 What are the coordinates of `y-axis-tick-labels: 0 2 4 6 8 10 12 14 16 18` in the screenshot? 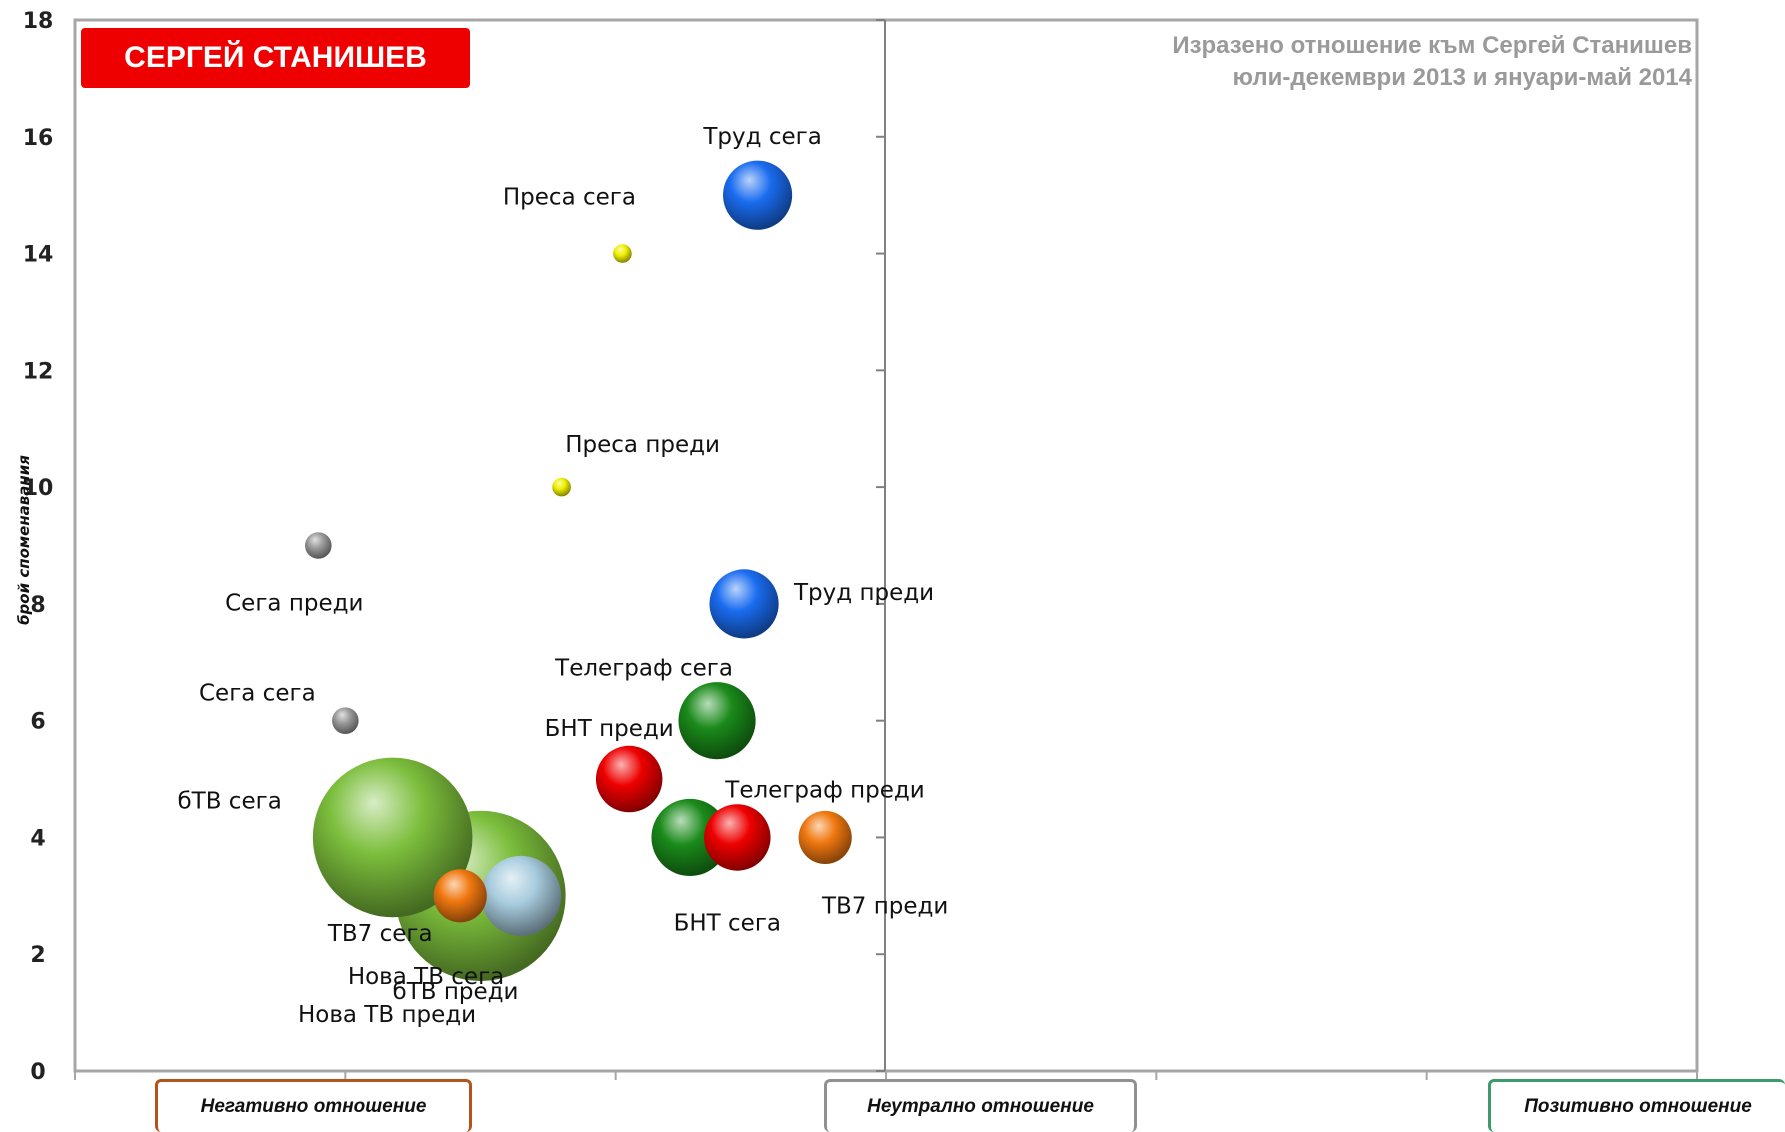 It's located at (38, 547).